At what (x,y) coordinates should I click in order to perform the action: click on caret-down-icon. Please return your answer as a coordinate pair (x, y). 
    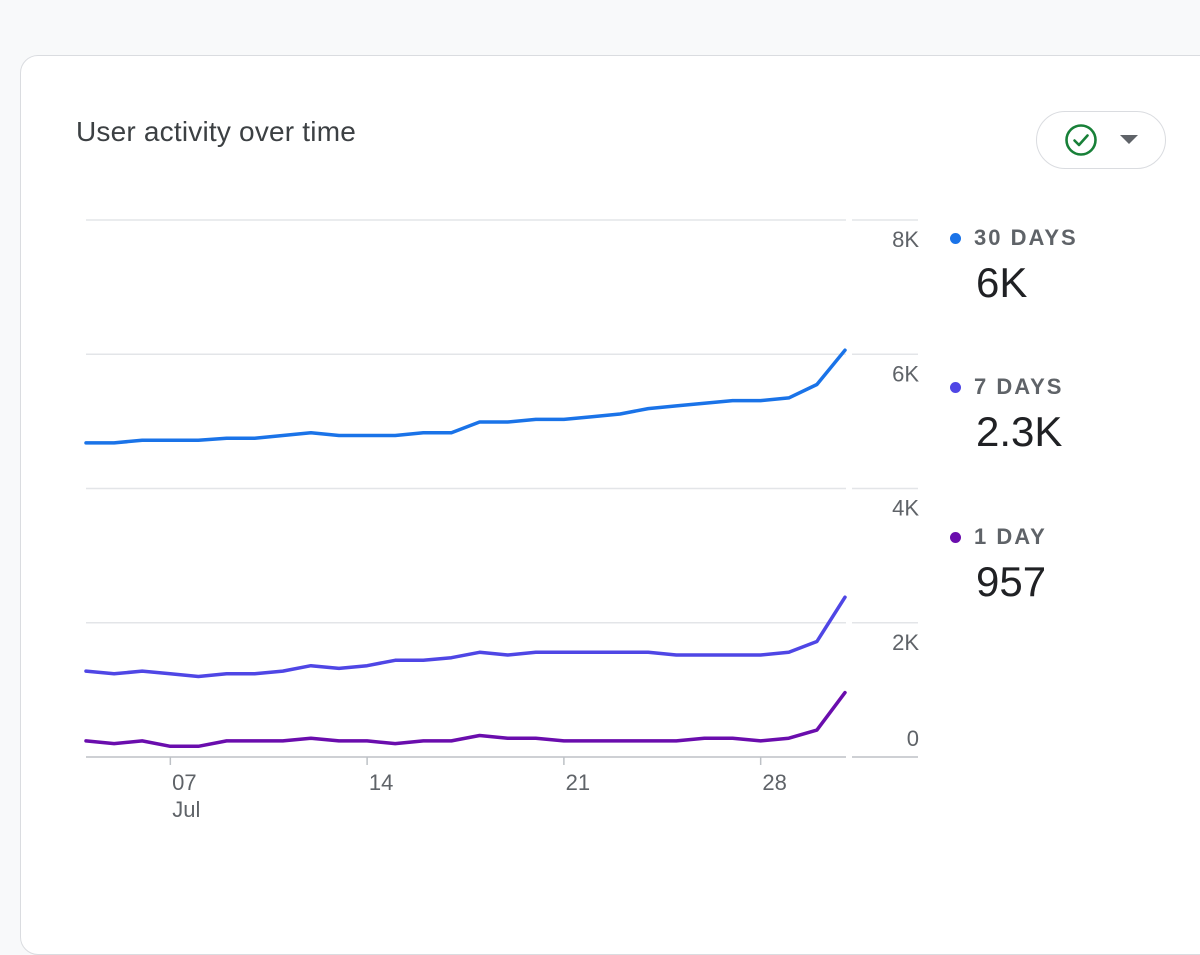
    Looking at the image, I should click on (1129, 140).